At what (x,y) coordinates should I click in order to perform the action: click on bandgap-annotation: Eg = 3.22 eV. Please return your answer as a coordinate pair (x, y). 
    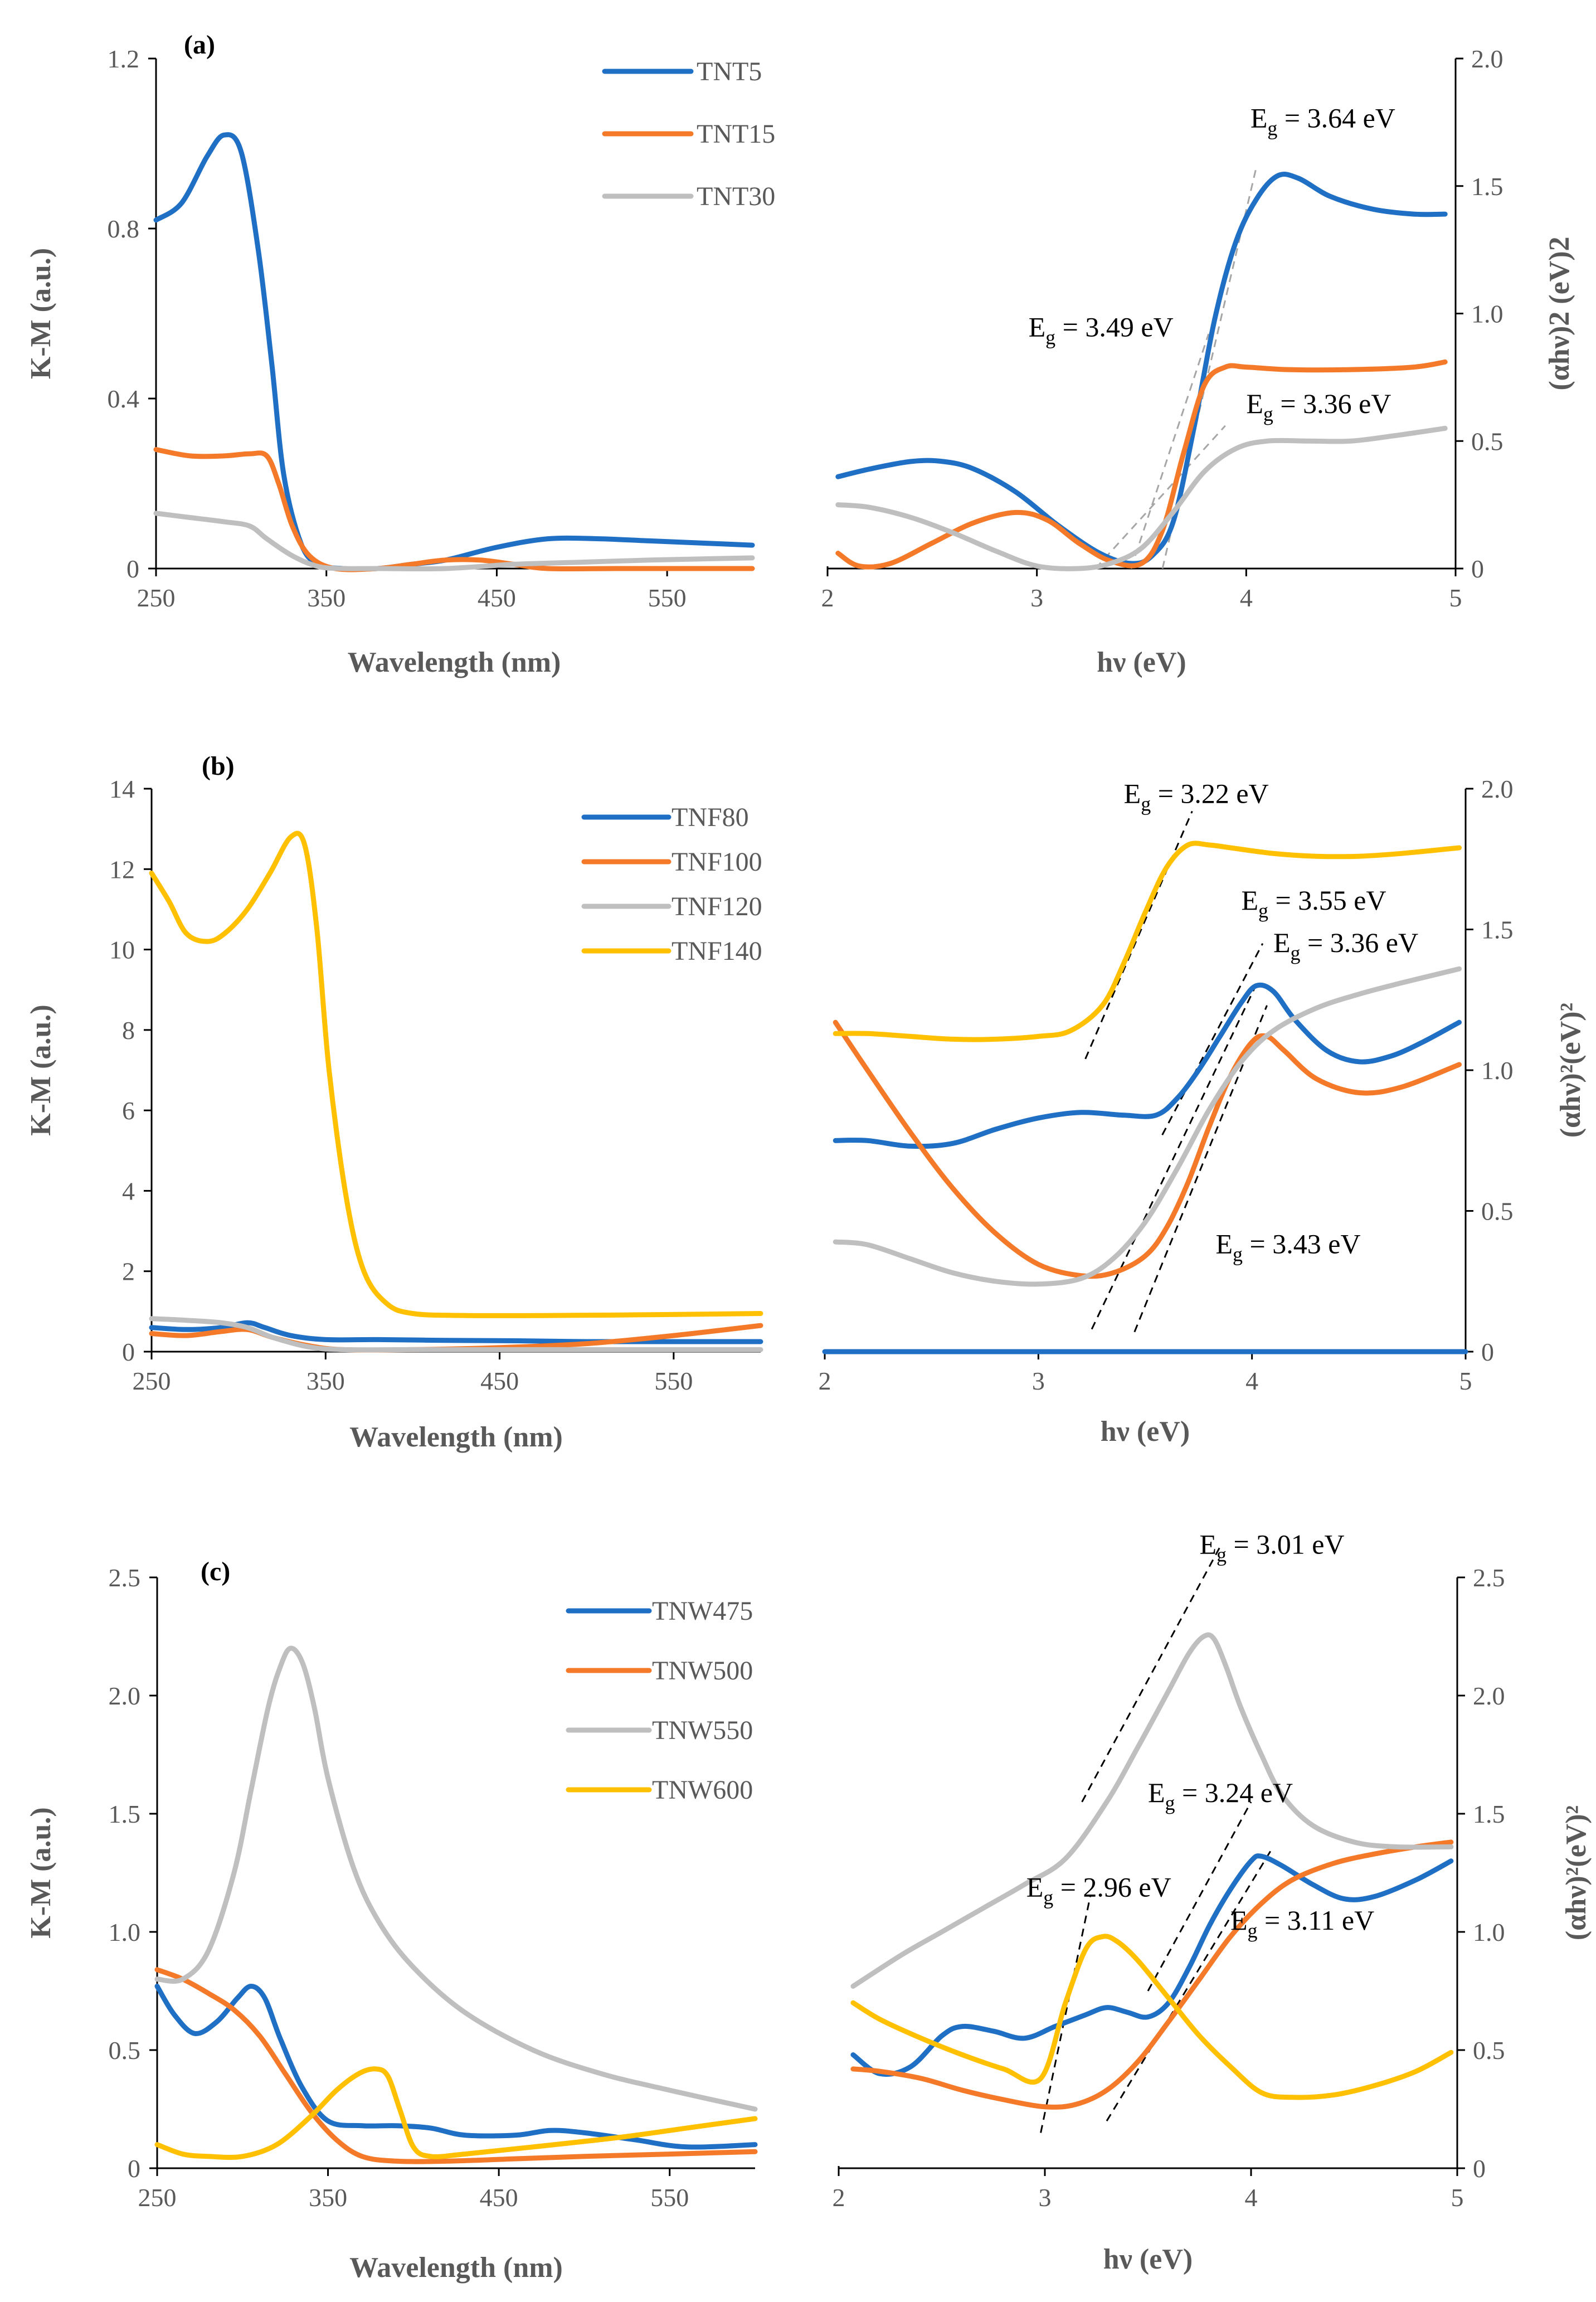
    Looking at the image, I should click on (1196, 796).